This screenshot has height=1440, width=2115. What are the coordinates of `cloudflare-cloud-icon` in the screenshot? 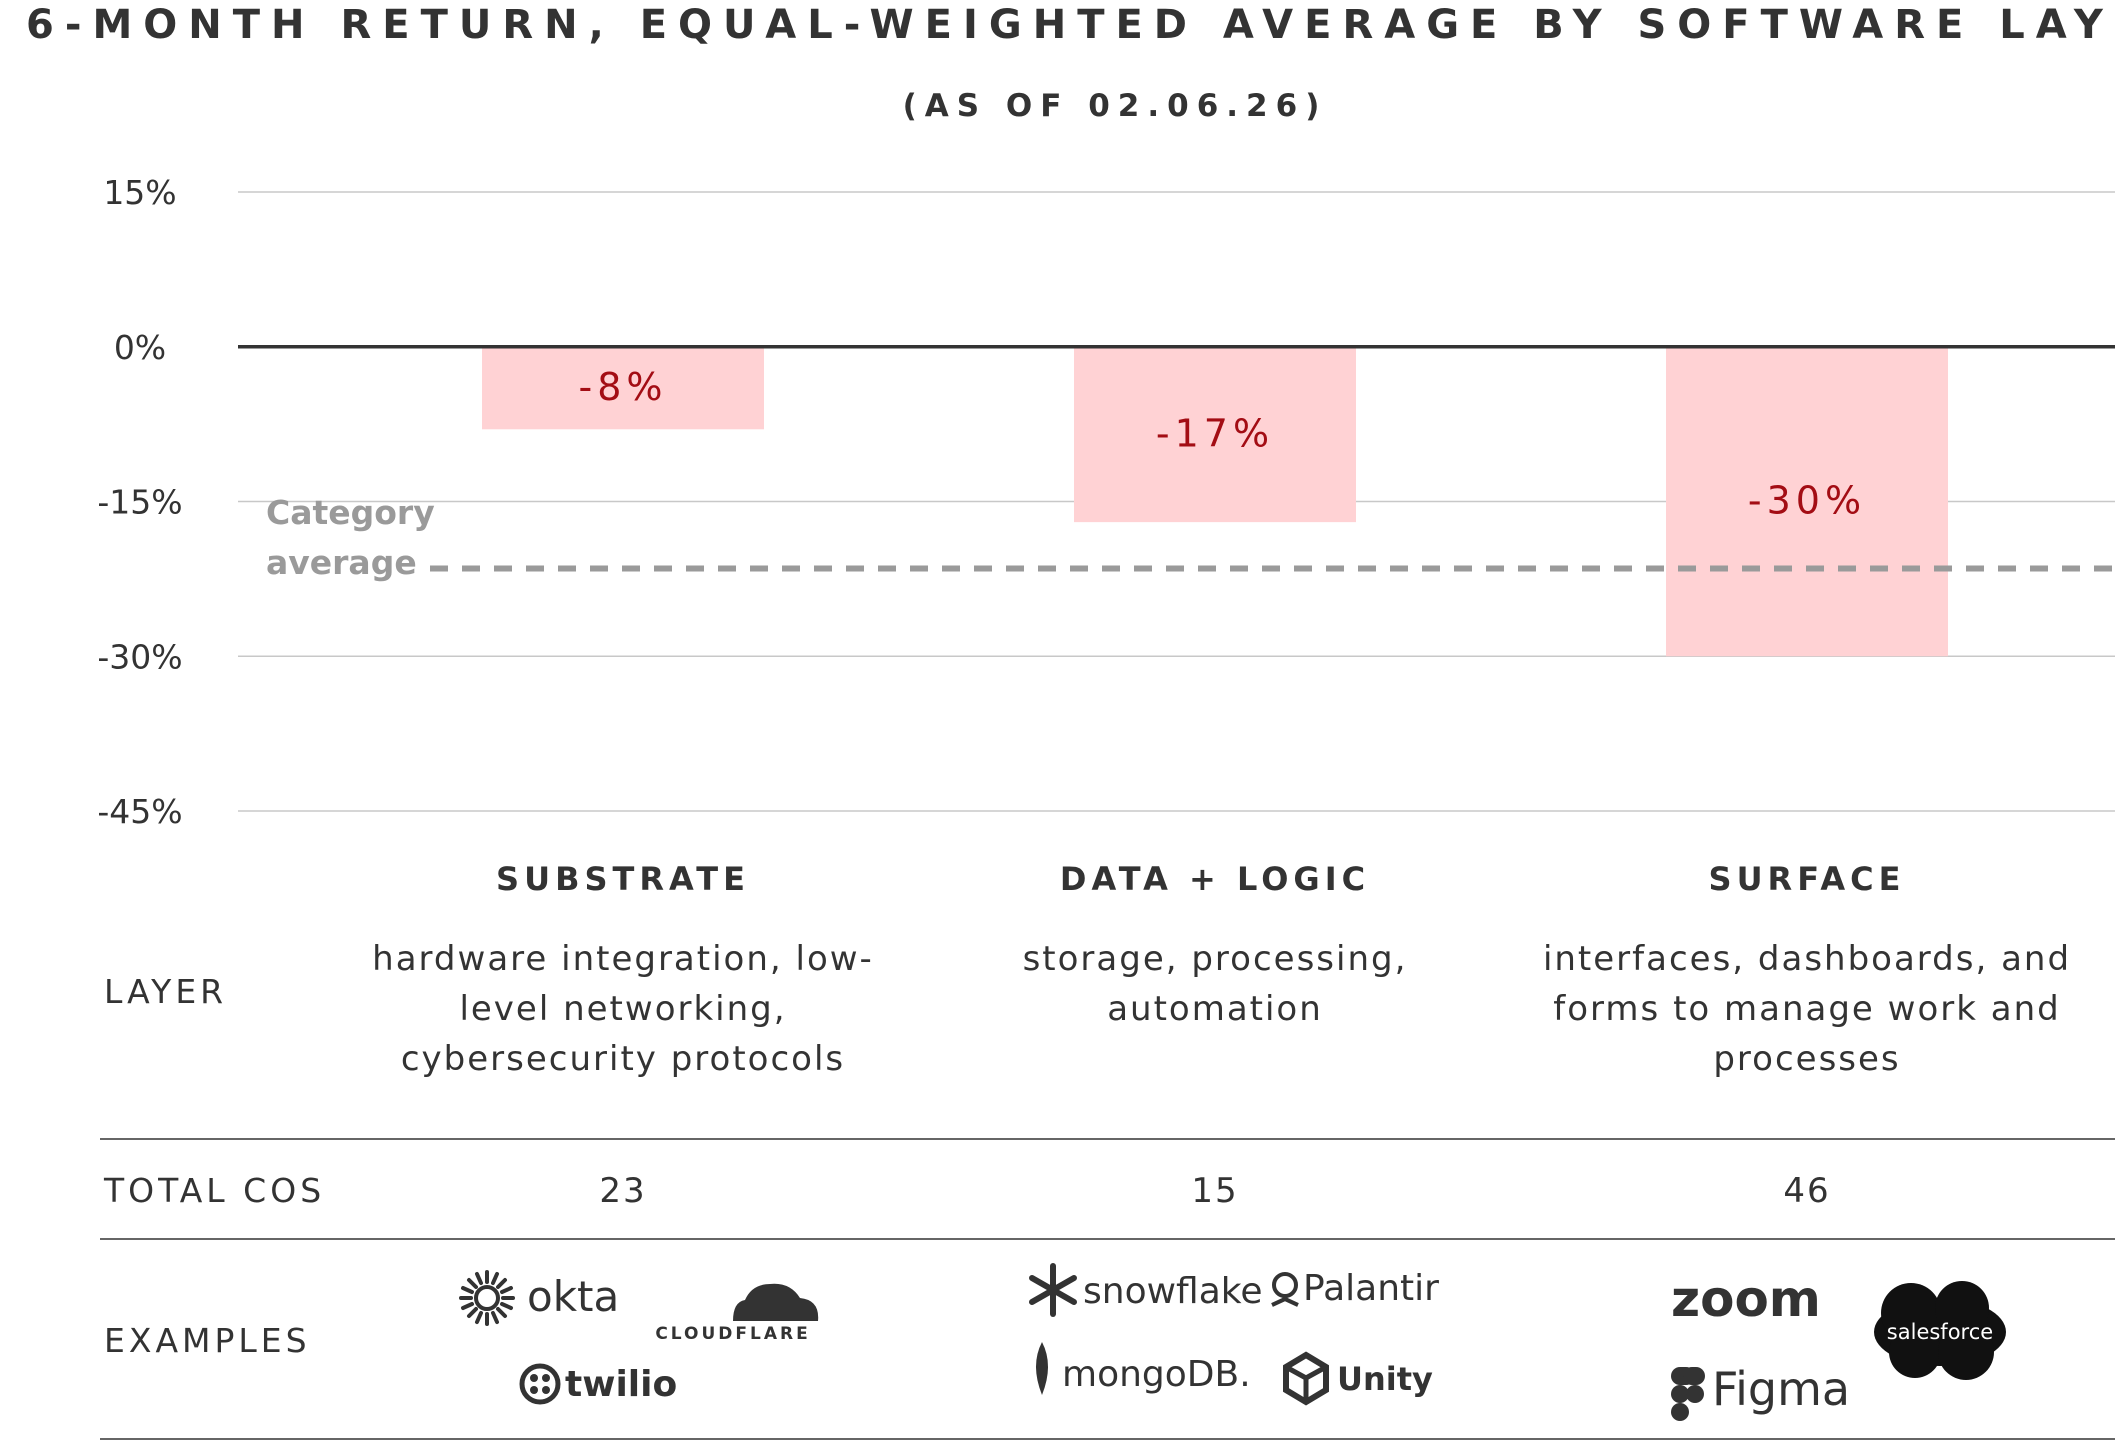 It's located at (776, 1302).